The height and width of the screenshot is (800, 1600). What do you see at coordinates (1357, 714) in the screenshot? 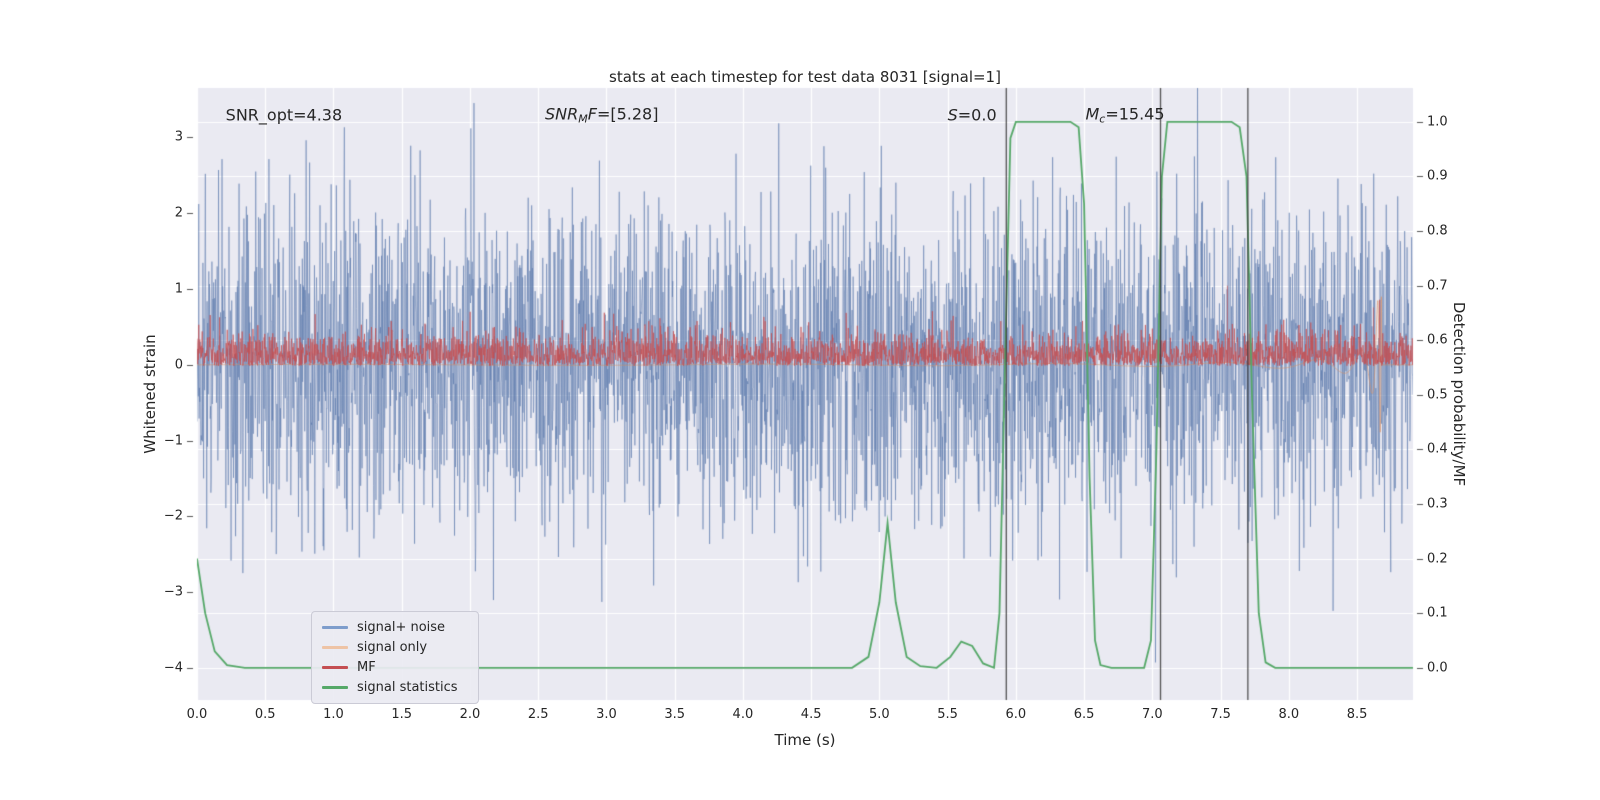
I see `x-tick-label: 8.5` at bounding box center [1357, 714].